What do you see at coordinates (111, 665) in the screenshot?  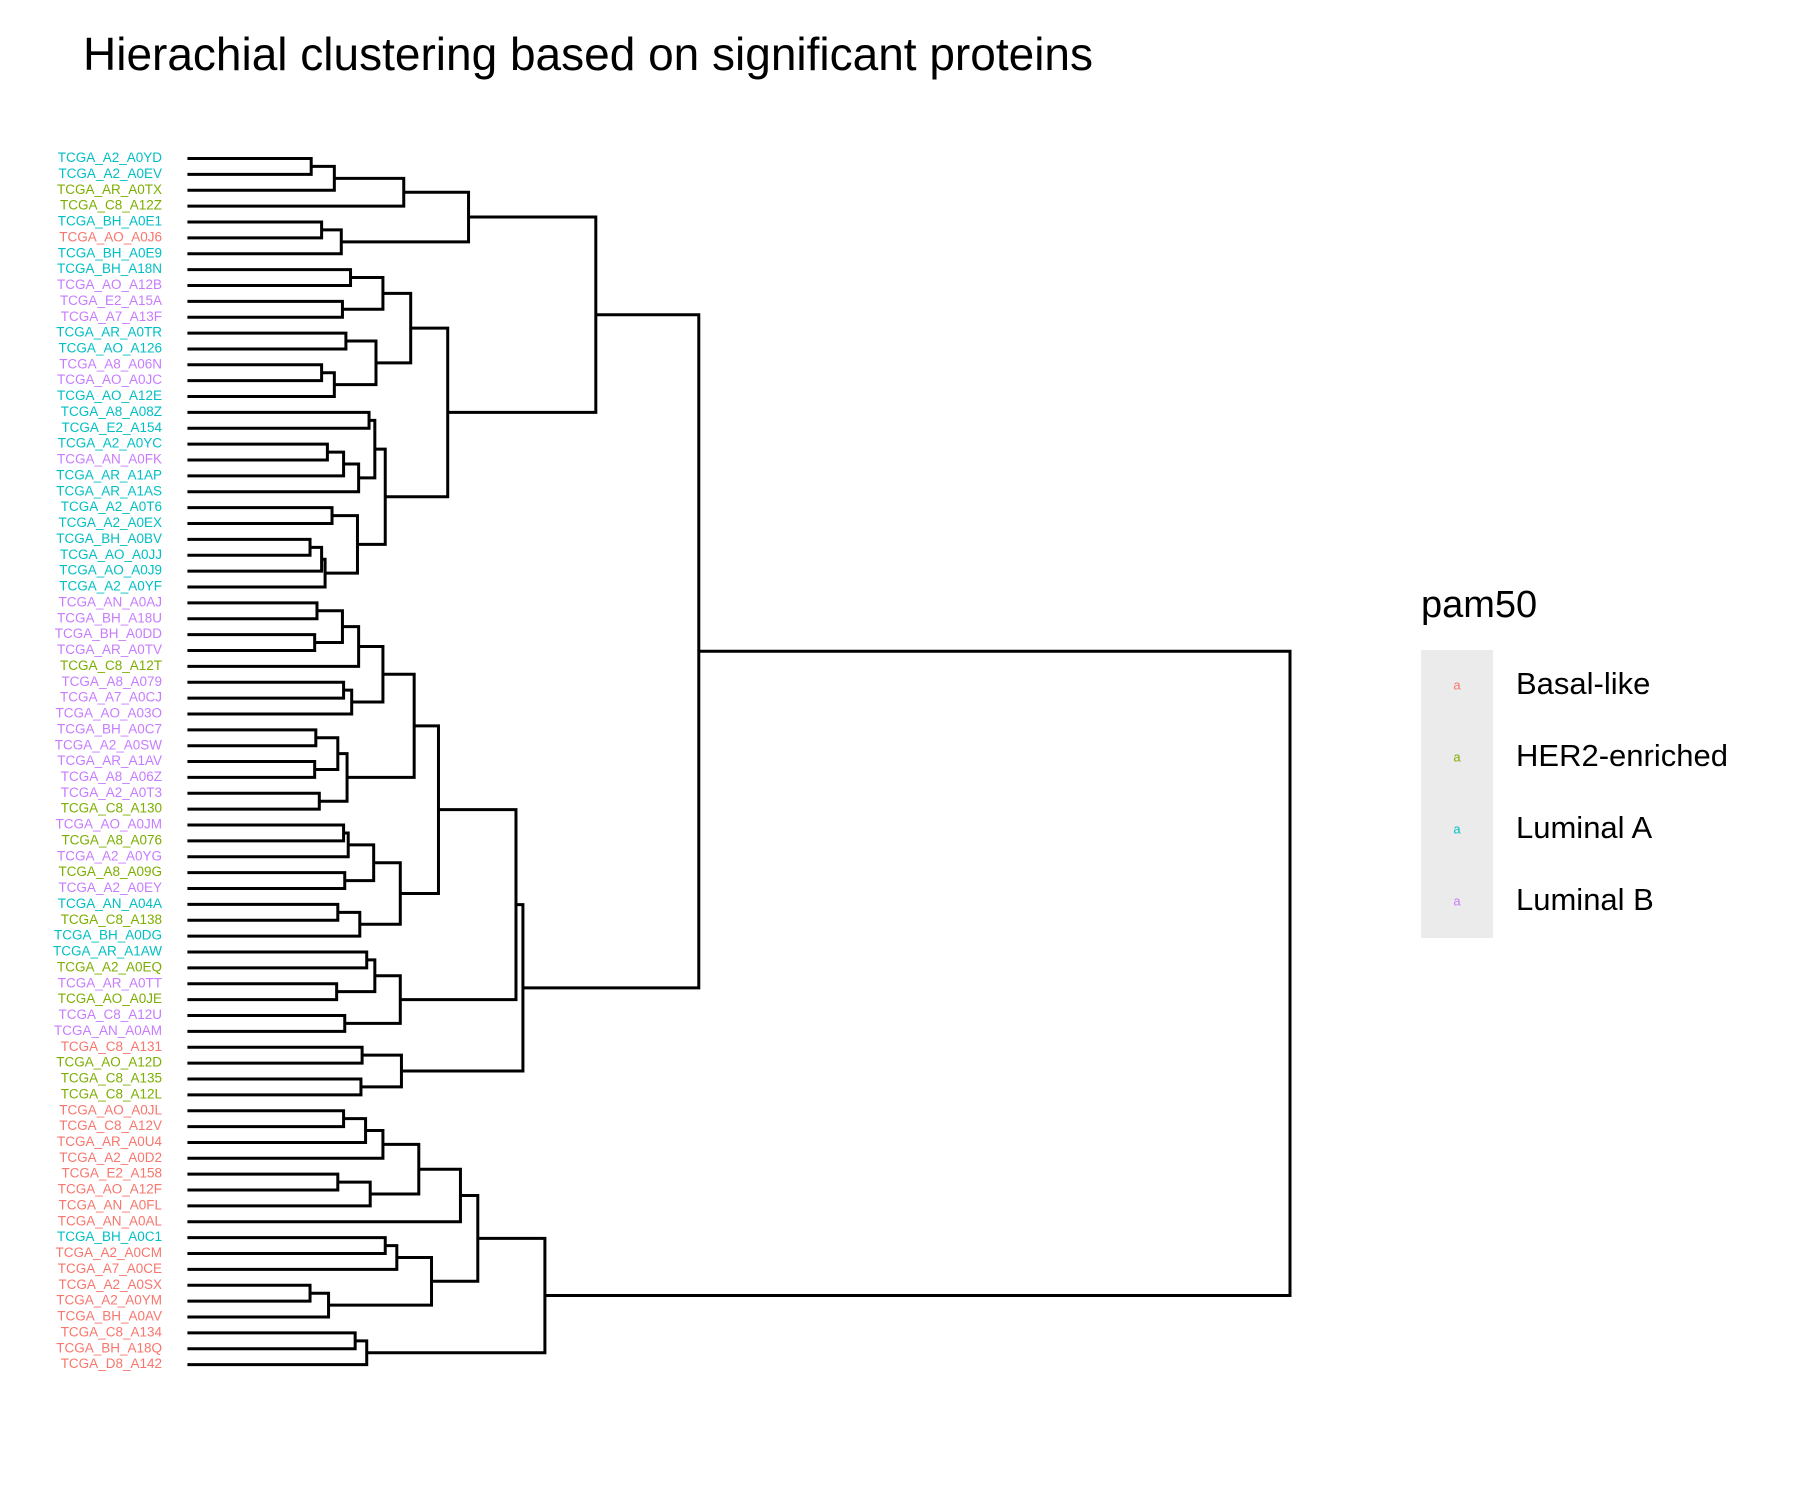 I see `leaf-label: TCGA_C8_A12T` at bounding box center [111, 665].